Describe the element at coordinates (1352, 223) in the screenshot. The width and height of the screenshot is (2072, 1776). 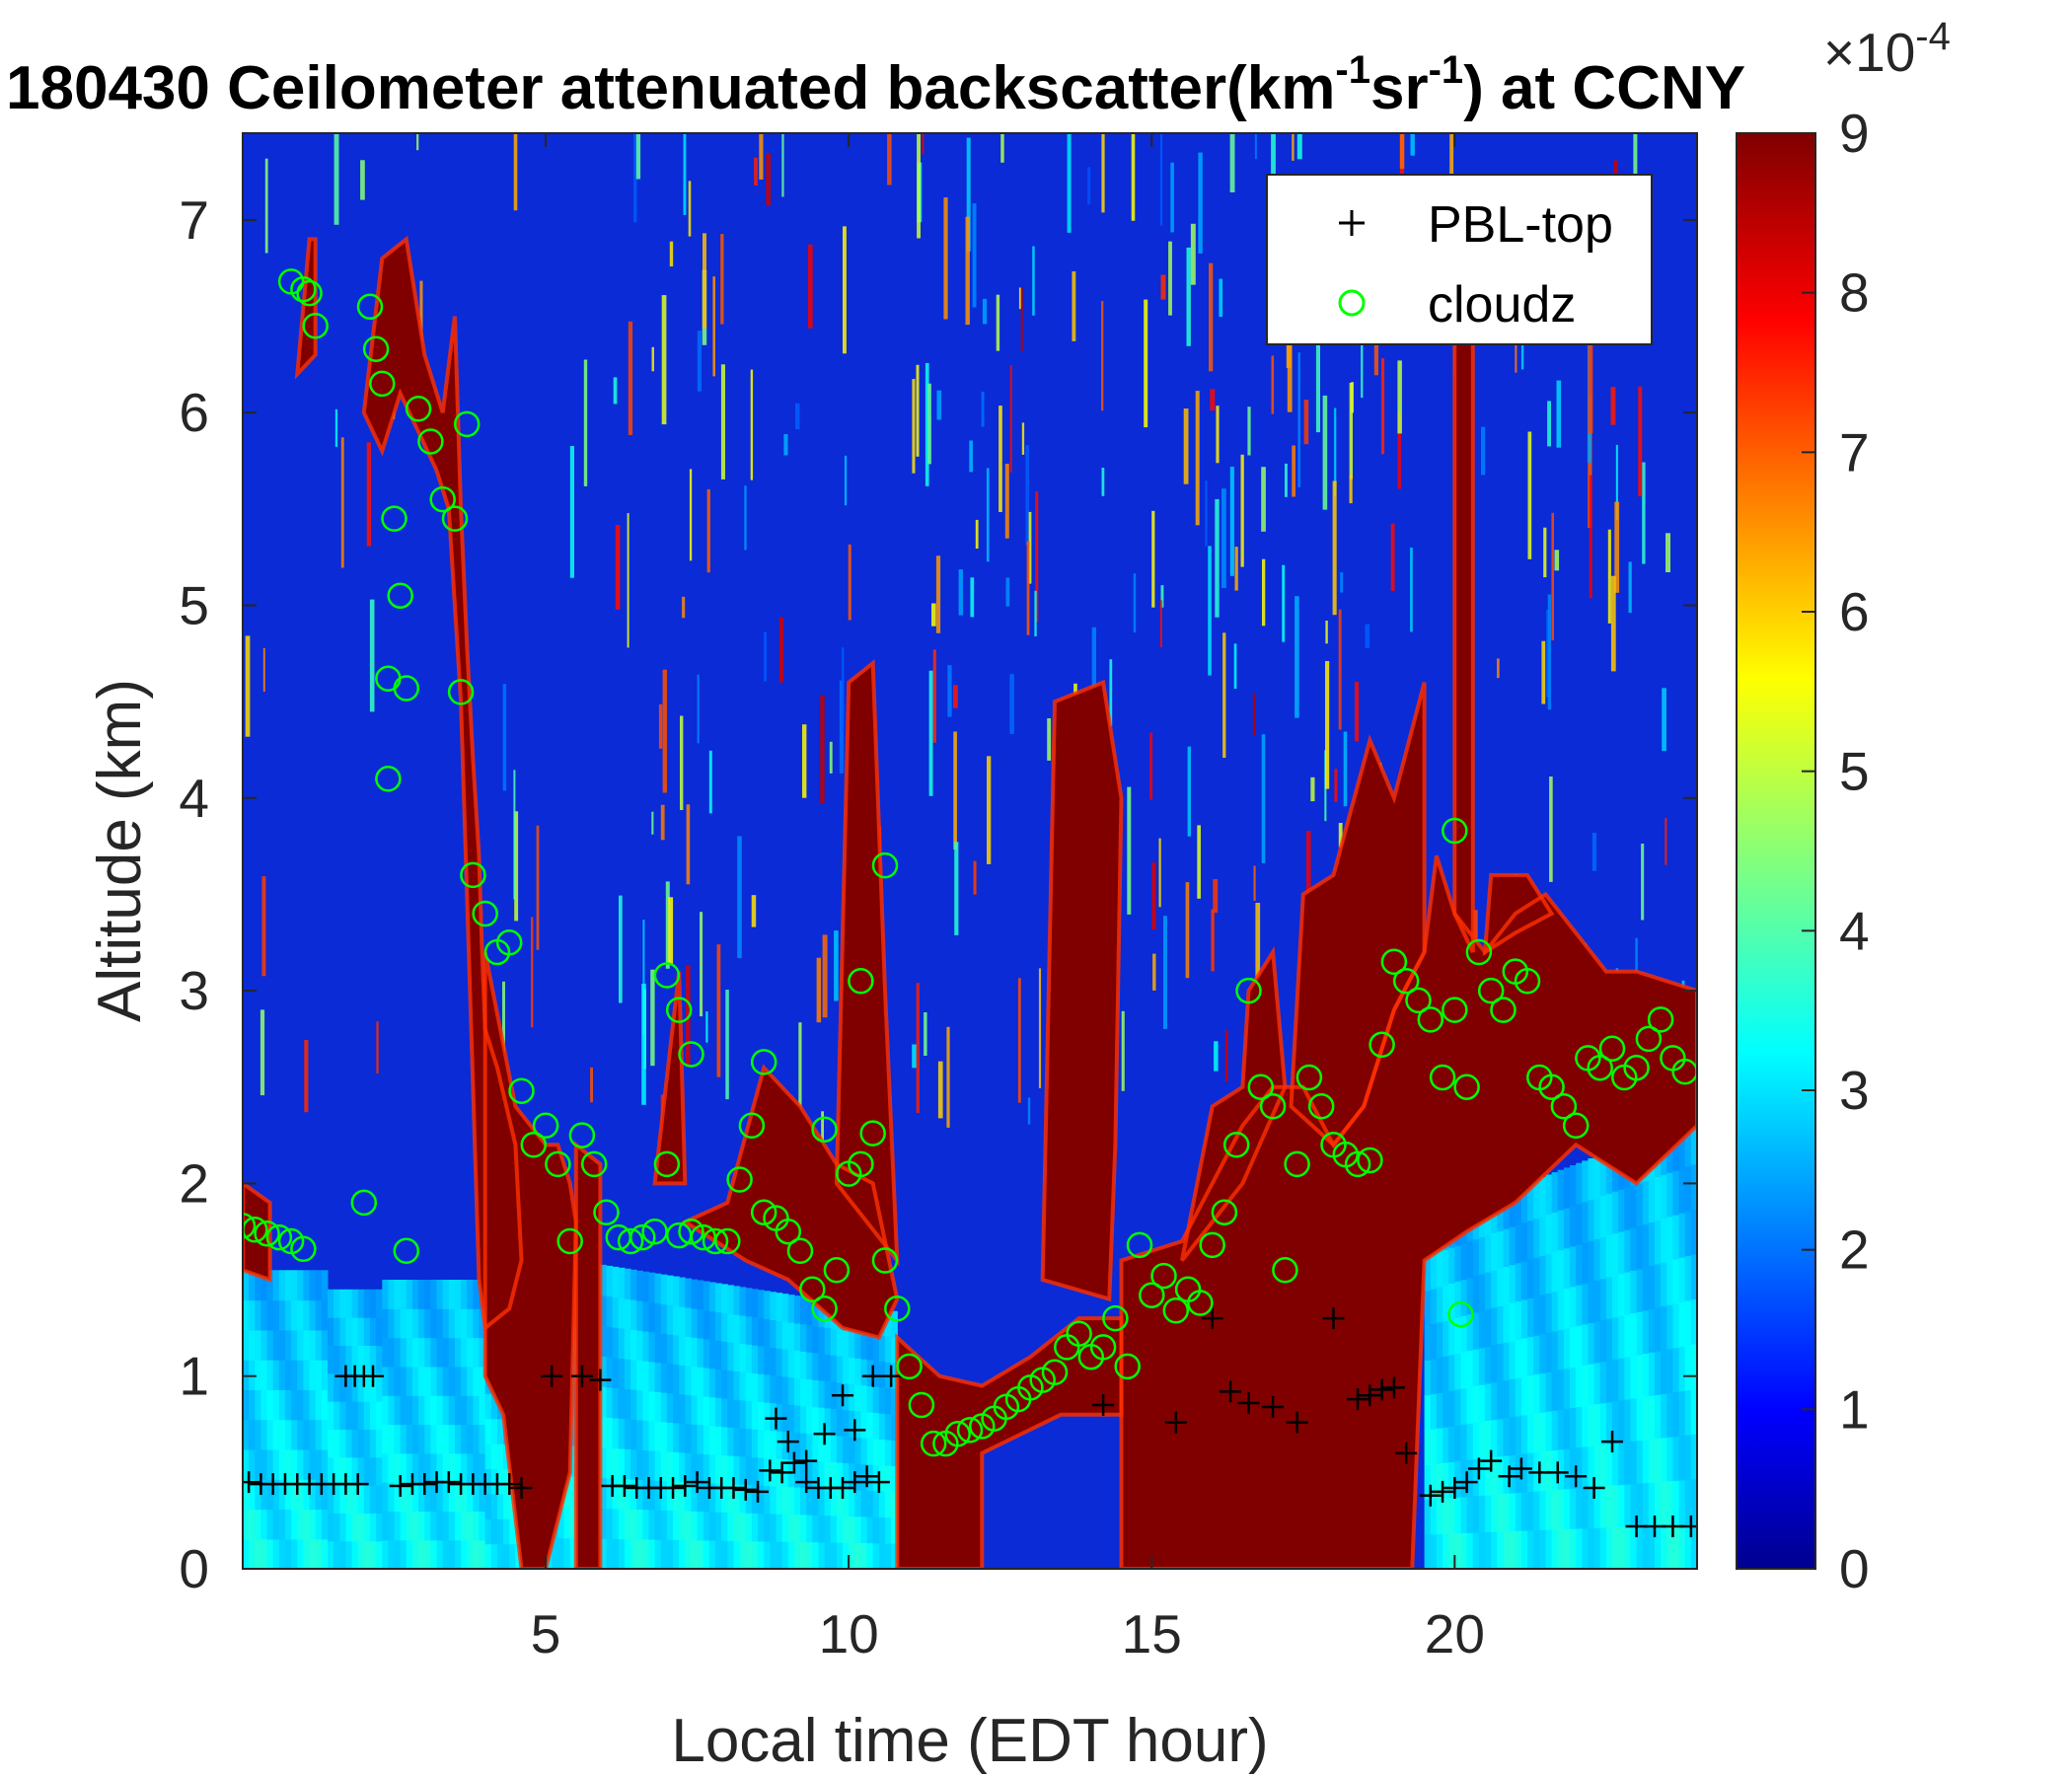
I see `legend-marker-pbl-top` at that location.